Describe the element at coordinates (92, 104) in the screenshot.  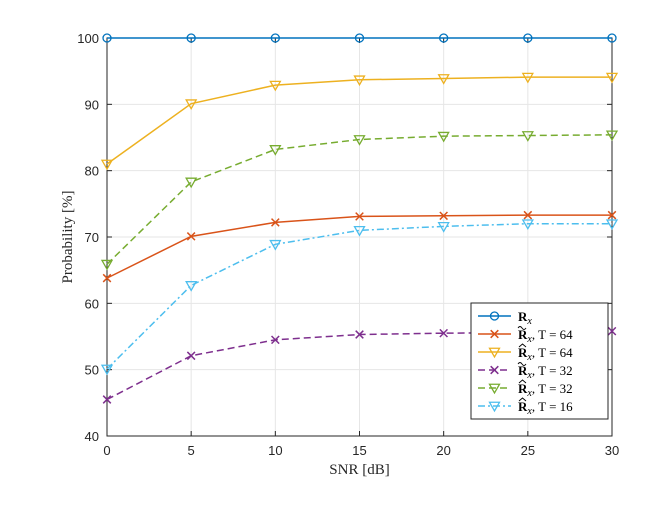
I see `y-tick-label: 90` at that location.